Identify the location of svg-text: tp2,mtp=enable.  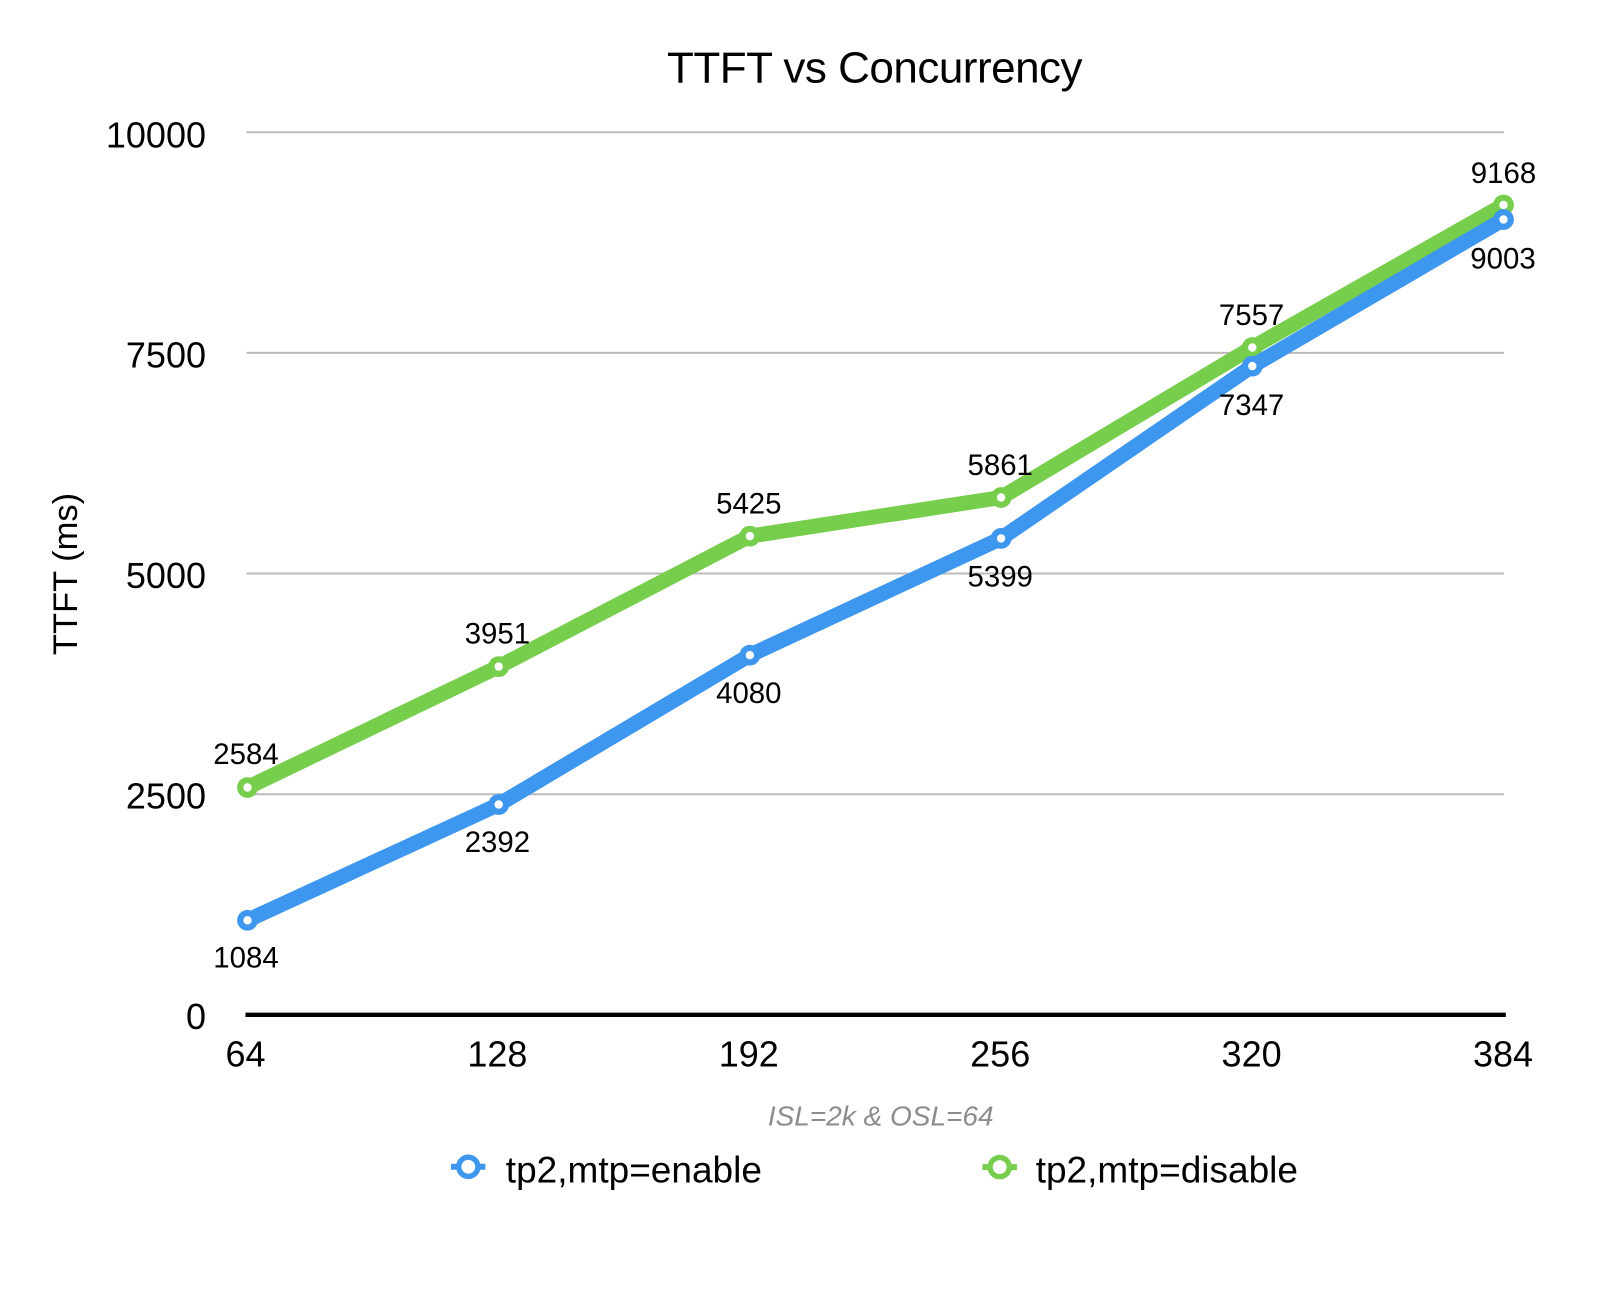
(634, 1170).